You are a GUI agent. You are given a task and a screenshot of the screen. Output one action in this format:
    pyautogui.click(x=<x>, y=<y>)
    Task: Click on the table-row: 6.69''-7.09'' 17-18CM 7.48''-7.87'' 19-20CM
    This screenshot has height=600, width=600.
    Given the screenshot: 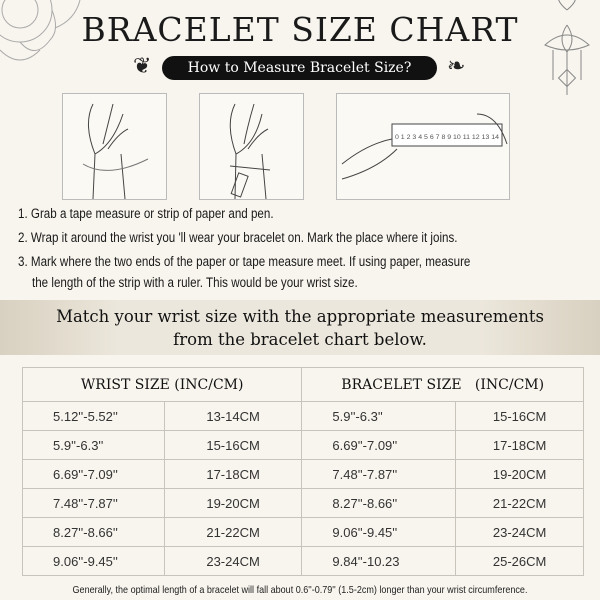 What is the action you would take?
    pyautogui.click(x=303, y=474)
    